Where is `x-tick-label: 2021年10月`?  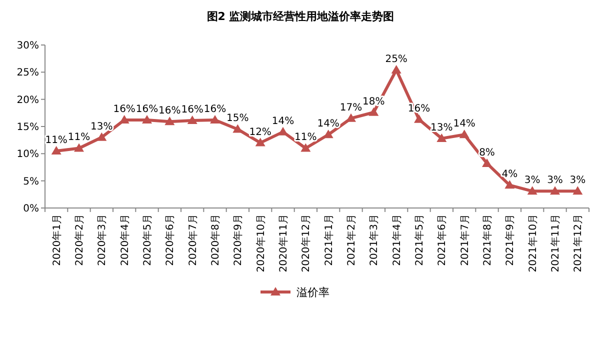 x-tick-label: 2021年10月 is located at coordinates (532, 243).